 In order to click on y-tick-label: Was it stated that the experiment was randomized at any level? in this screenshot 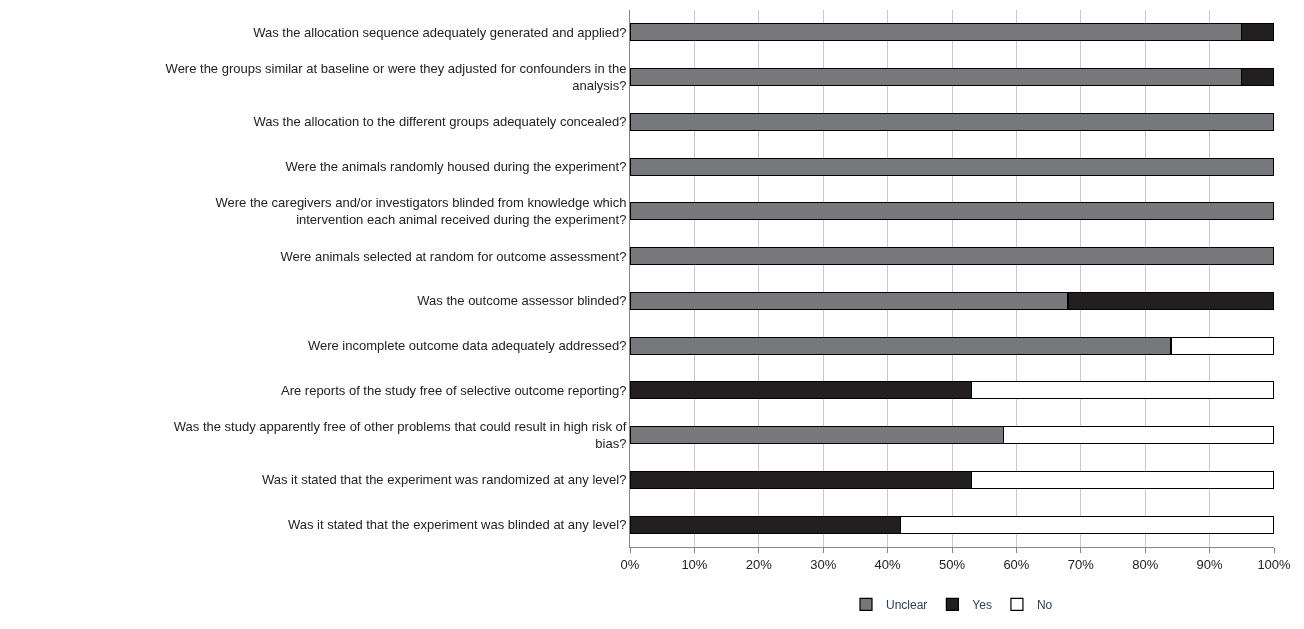, I will do `click(444, 480)`.